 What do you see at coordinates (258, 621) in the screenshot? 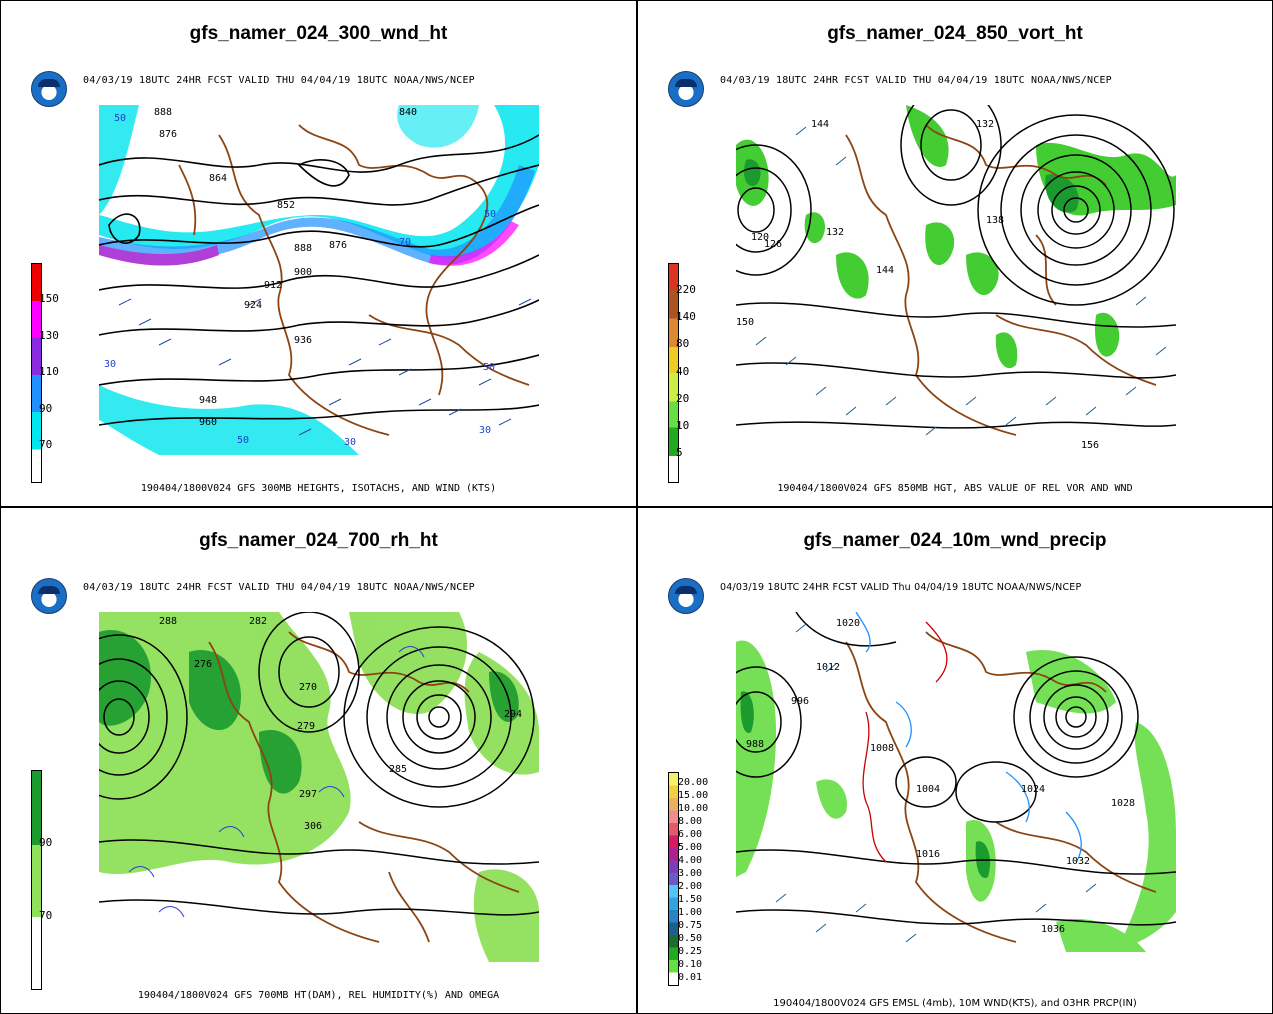
I see `contour-label: 282` at bounding box center [258, 621].